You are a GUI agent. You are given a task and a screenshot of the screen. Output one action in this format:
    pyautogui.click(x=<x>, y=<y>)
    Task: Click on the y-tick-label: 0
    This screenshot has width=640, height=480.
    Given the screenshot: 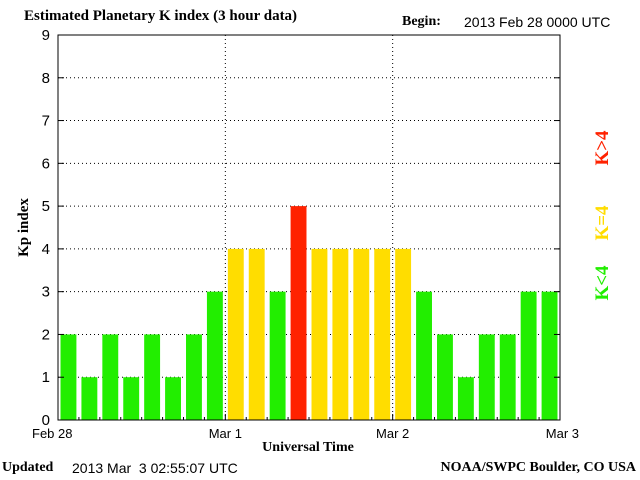 What is the action you would take?
    pyautogui.click(x=46, y=420)
    